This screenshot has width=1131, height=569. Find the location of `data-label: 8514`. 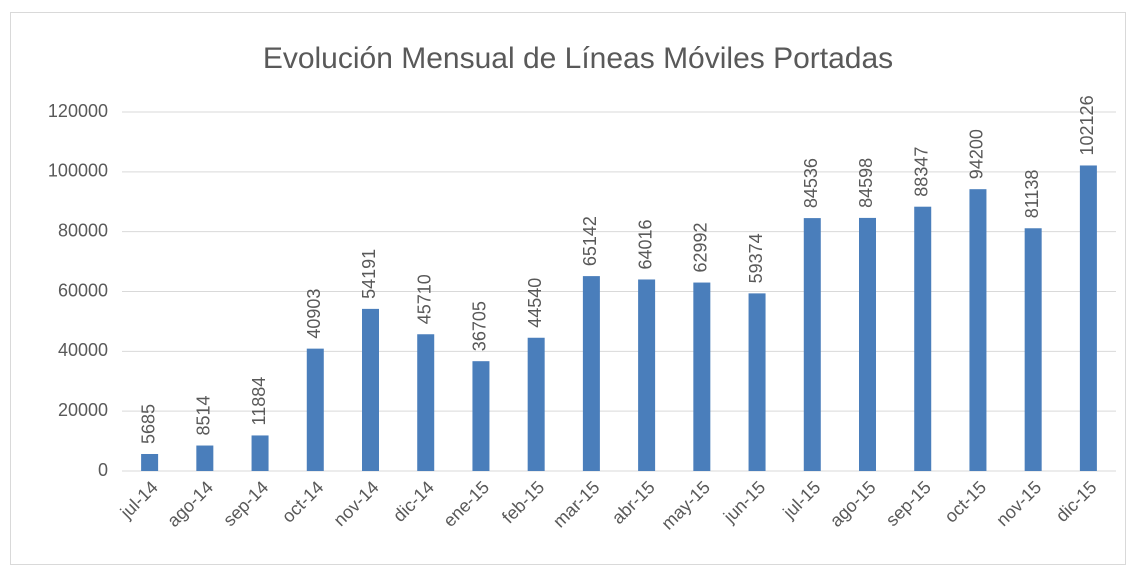

data-label: 8514 is located at coordinates (204, 415).